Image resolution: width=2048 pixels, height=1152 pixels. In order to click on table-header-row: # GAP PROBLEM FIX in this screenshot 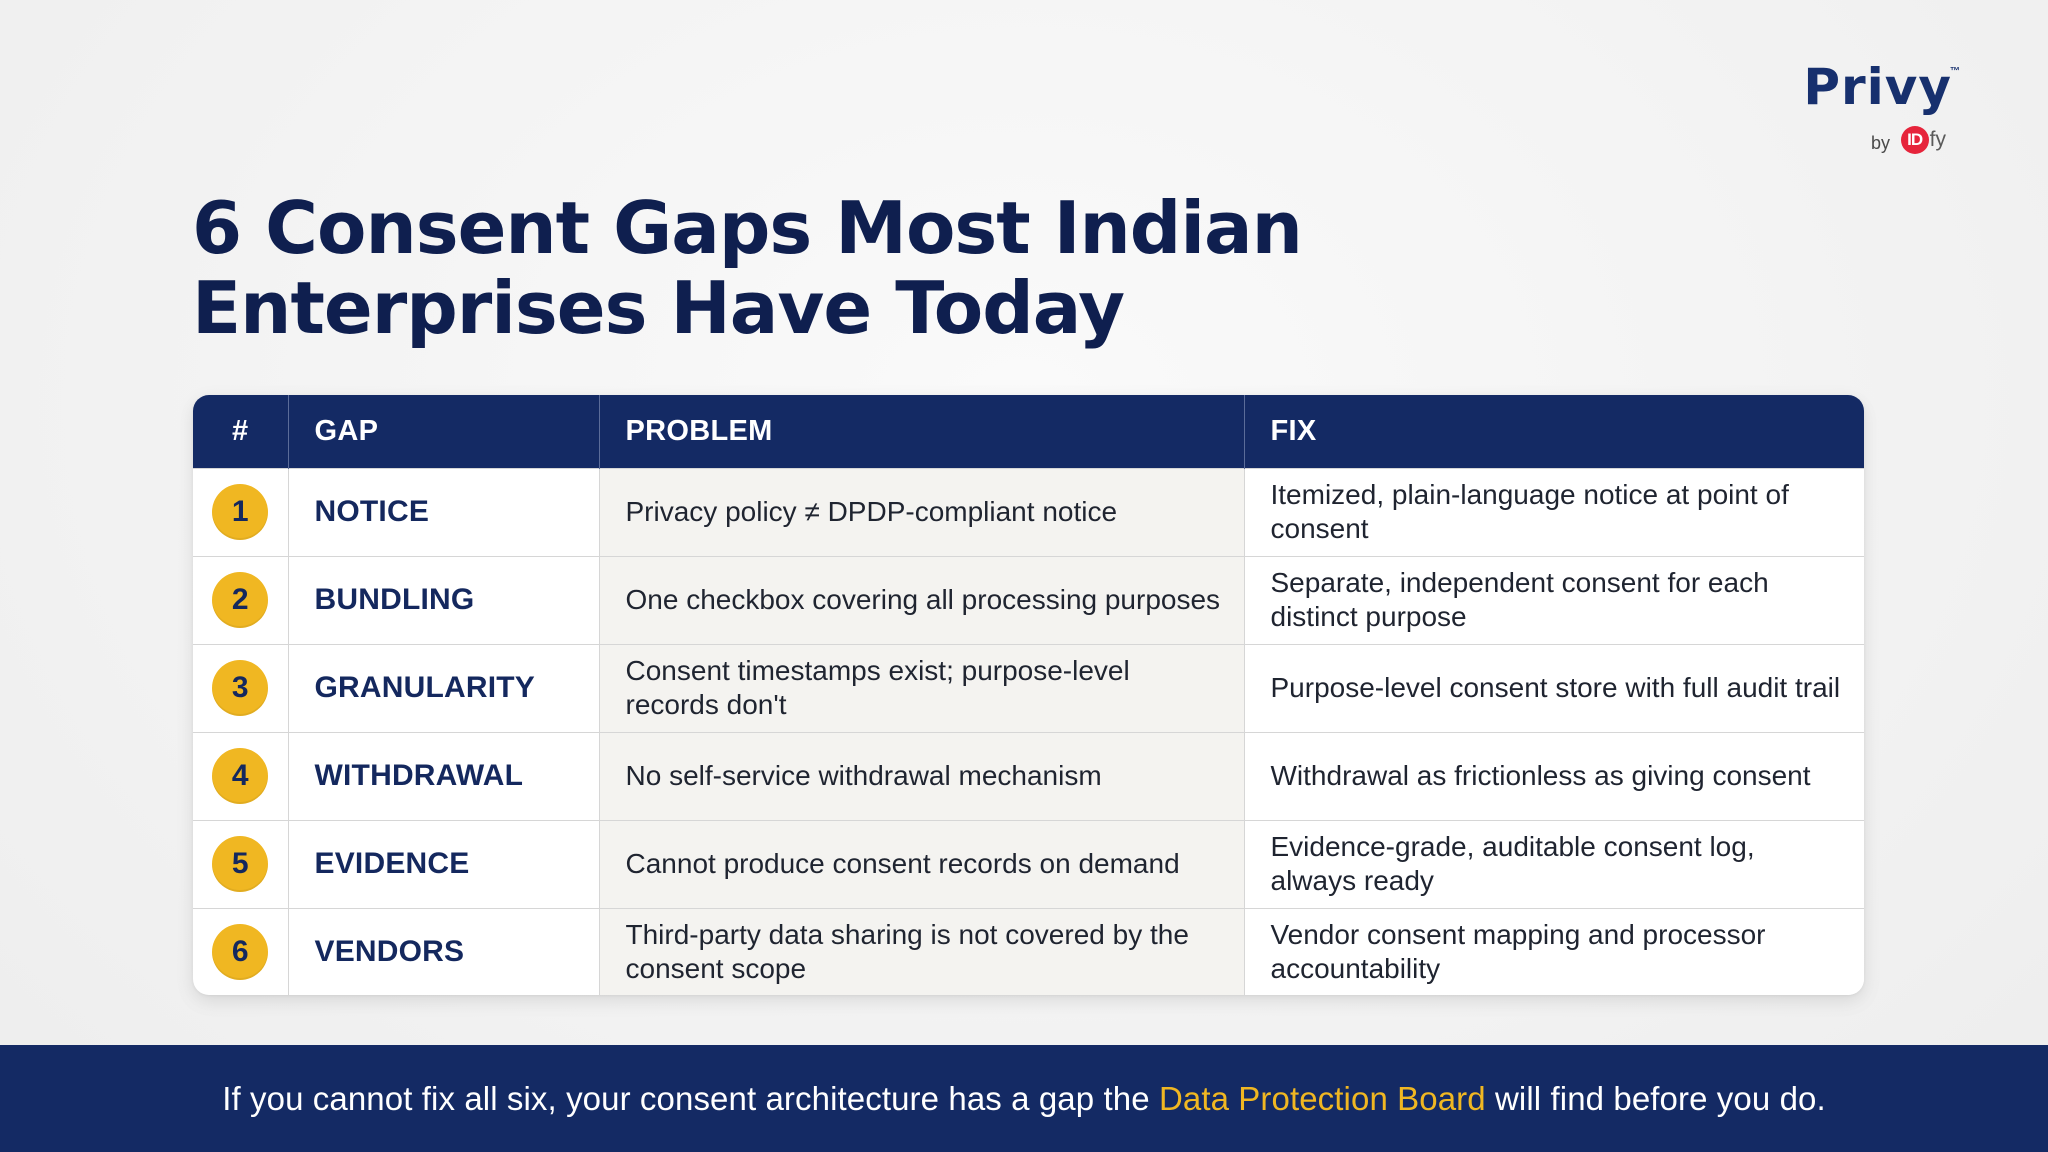, I will do `click(1028, 431)`.